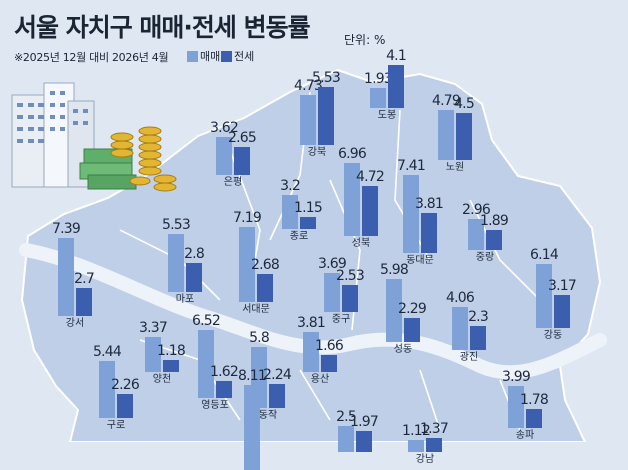 The width and height of the screenshot is (628, 470). Describe the element at coordinates (185, 299) in the screenshot. I see `district-name: 마포` at that location.